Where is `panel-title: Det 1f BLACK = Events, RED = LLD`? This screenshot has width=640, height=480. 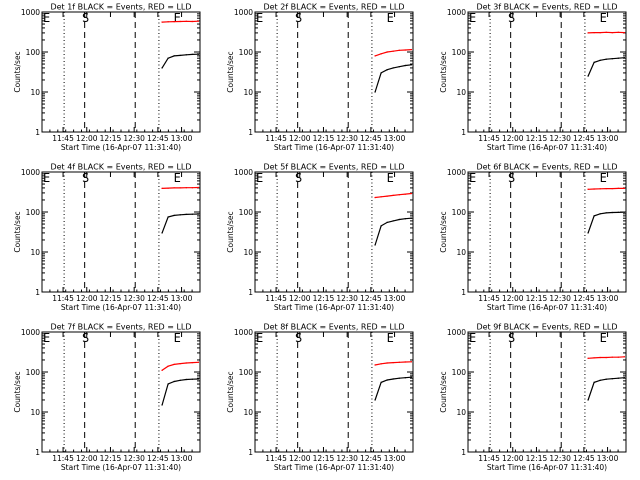 panel-title: Det 1f BLACK = Events, RED = LLD is located at coordinates (120, 7).